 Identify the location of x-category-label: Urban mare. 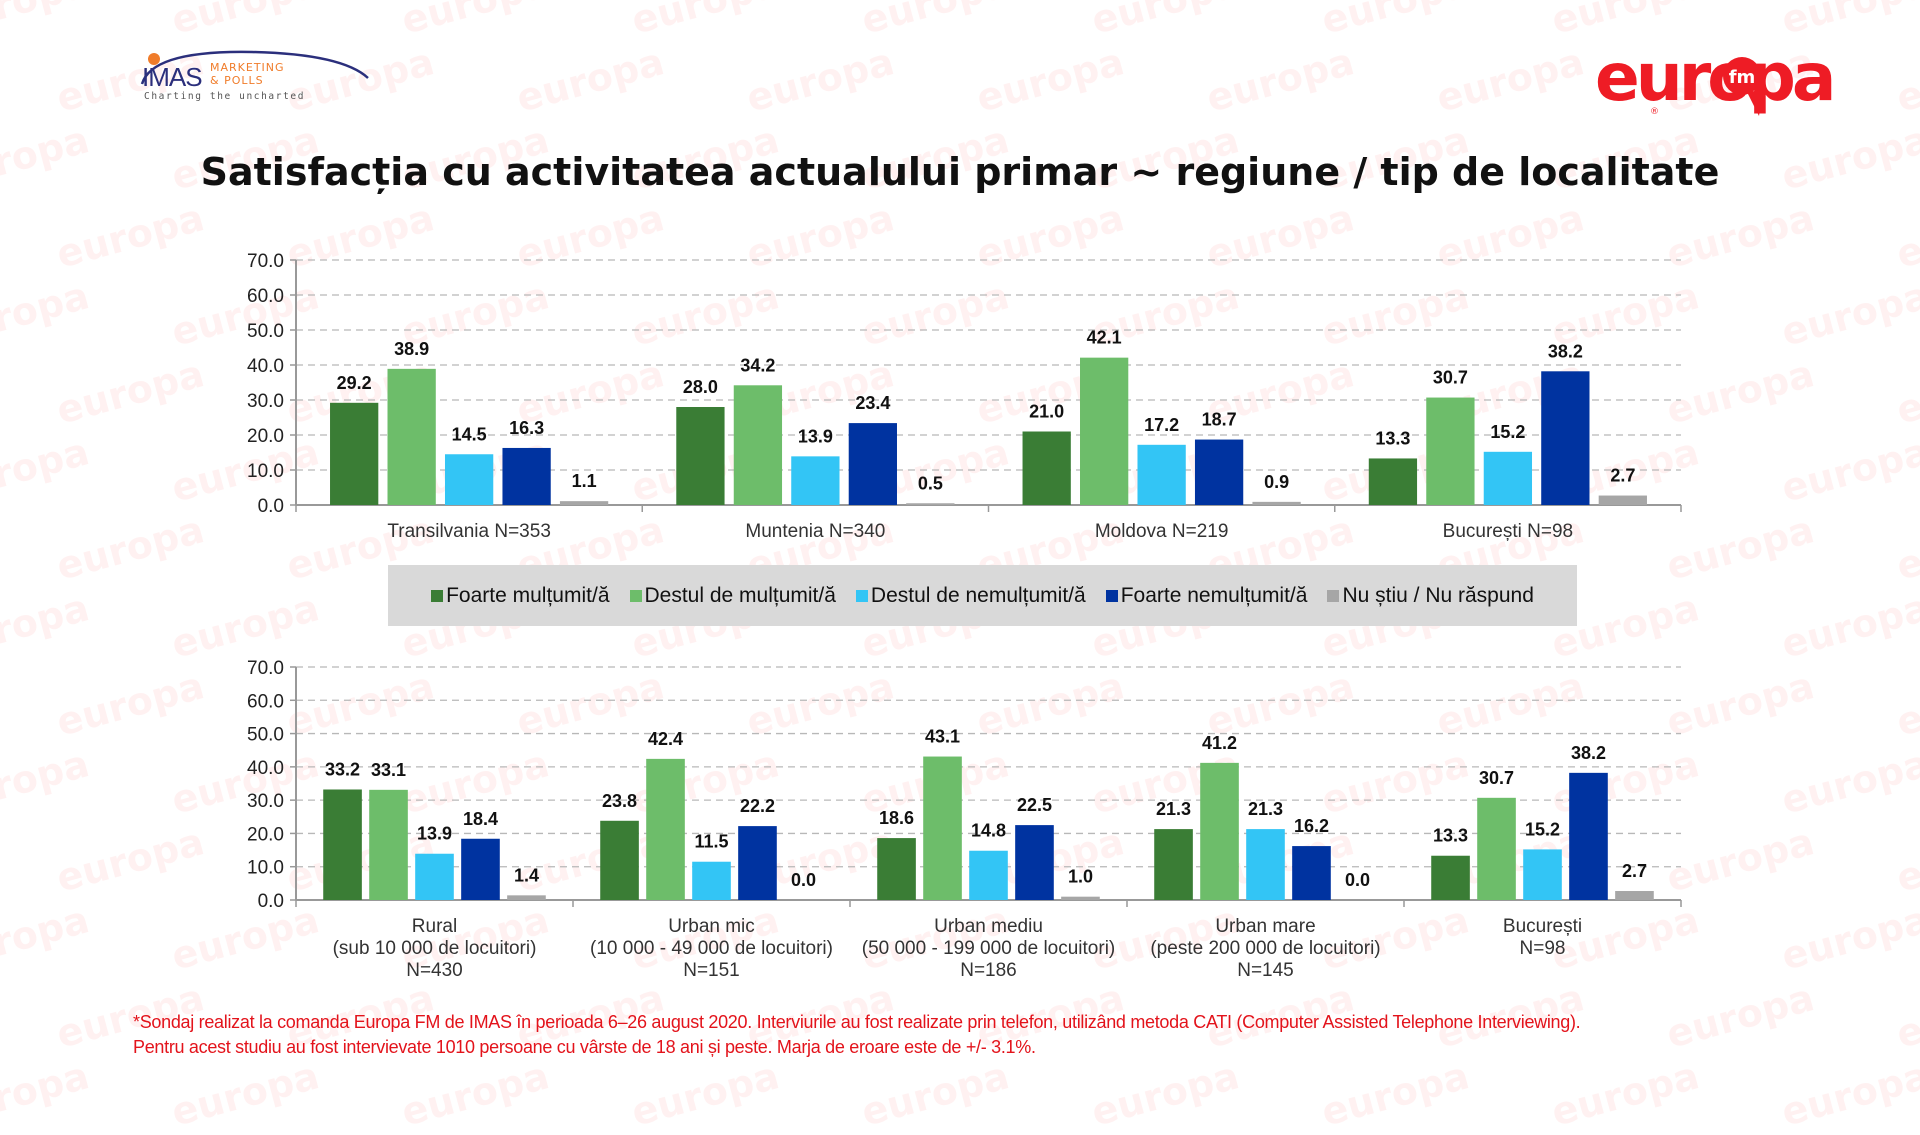
(1265, 926).